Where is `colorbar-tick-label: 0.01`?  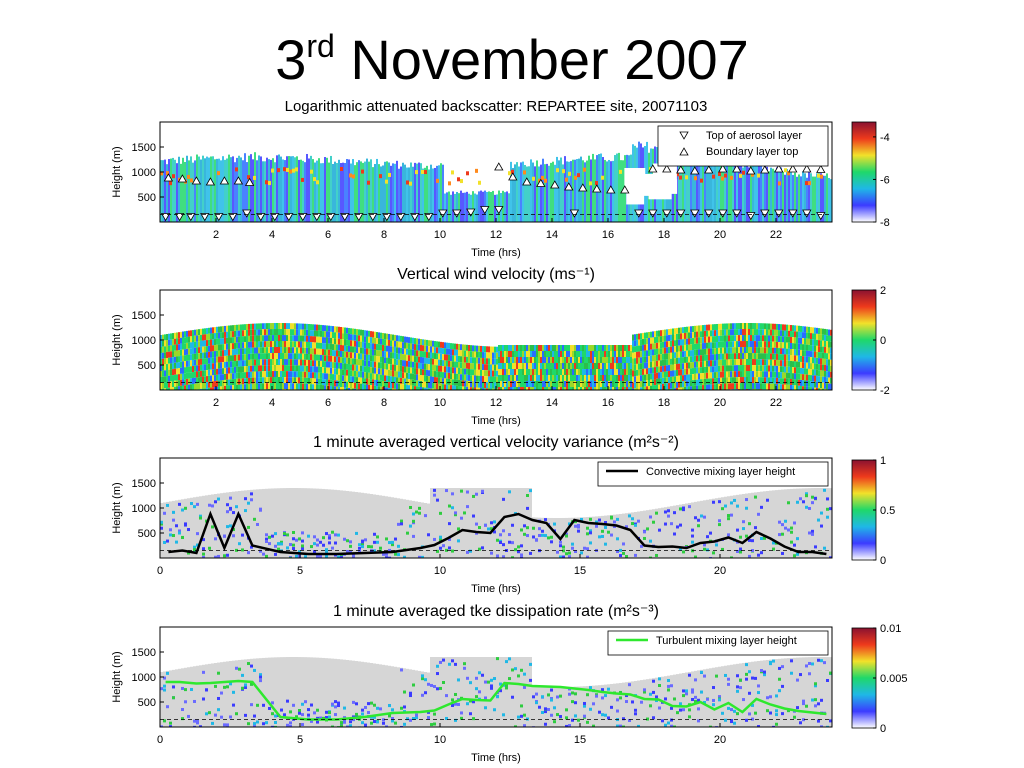 colorbar-tick-label: 0.01 is located at coordinates (890, 629).